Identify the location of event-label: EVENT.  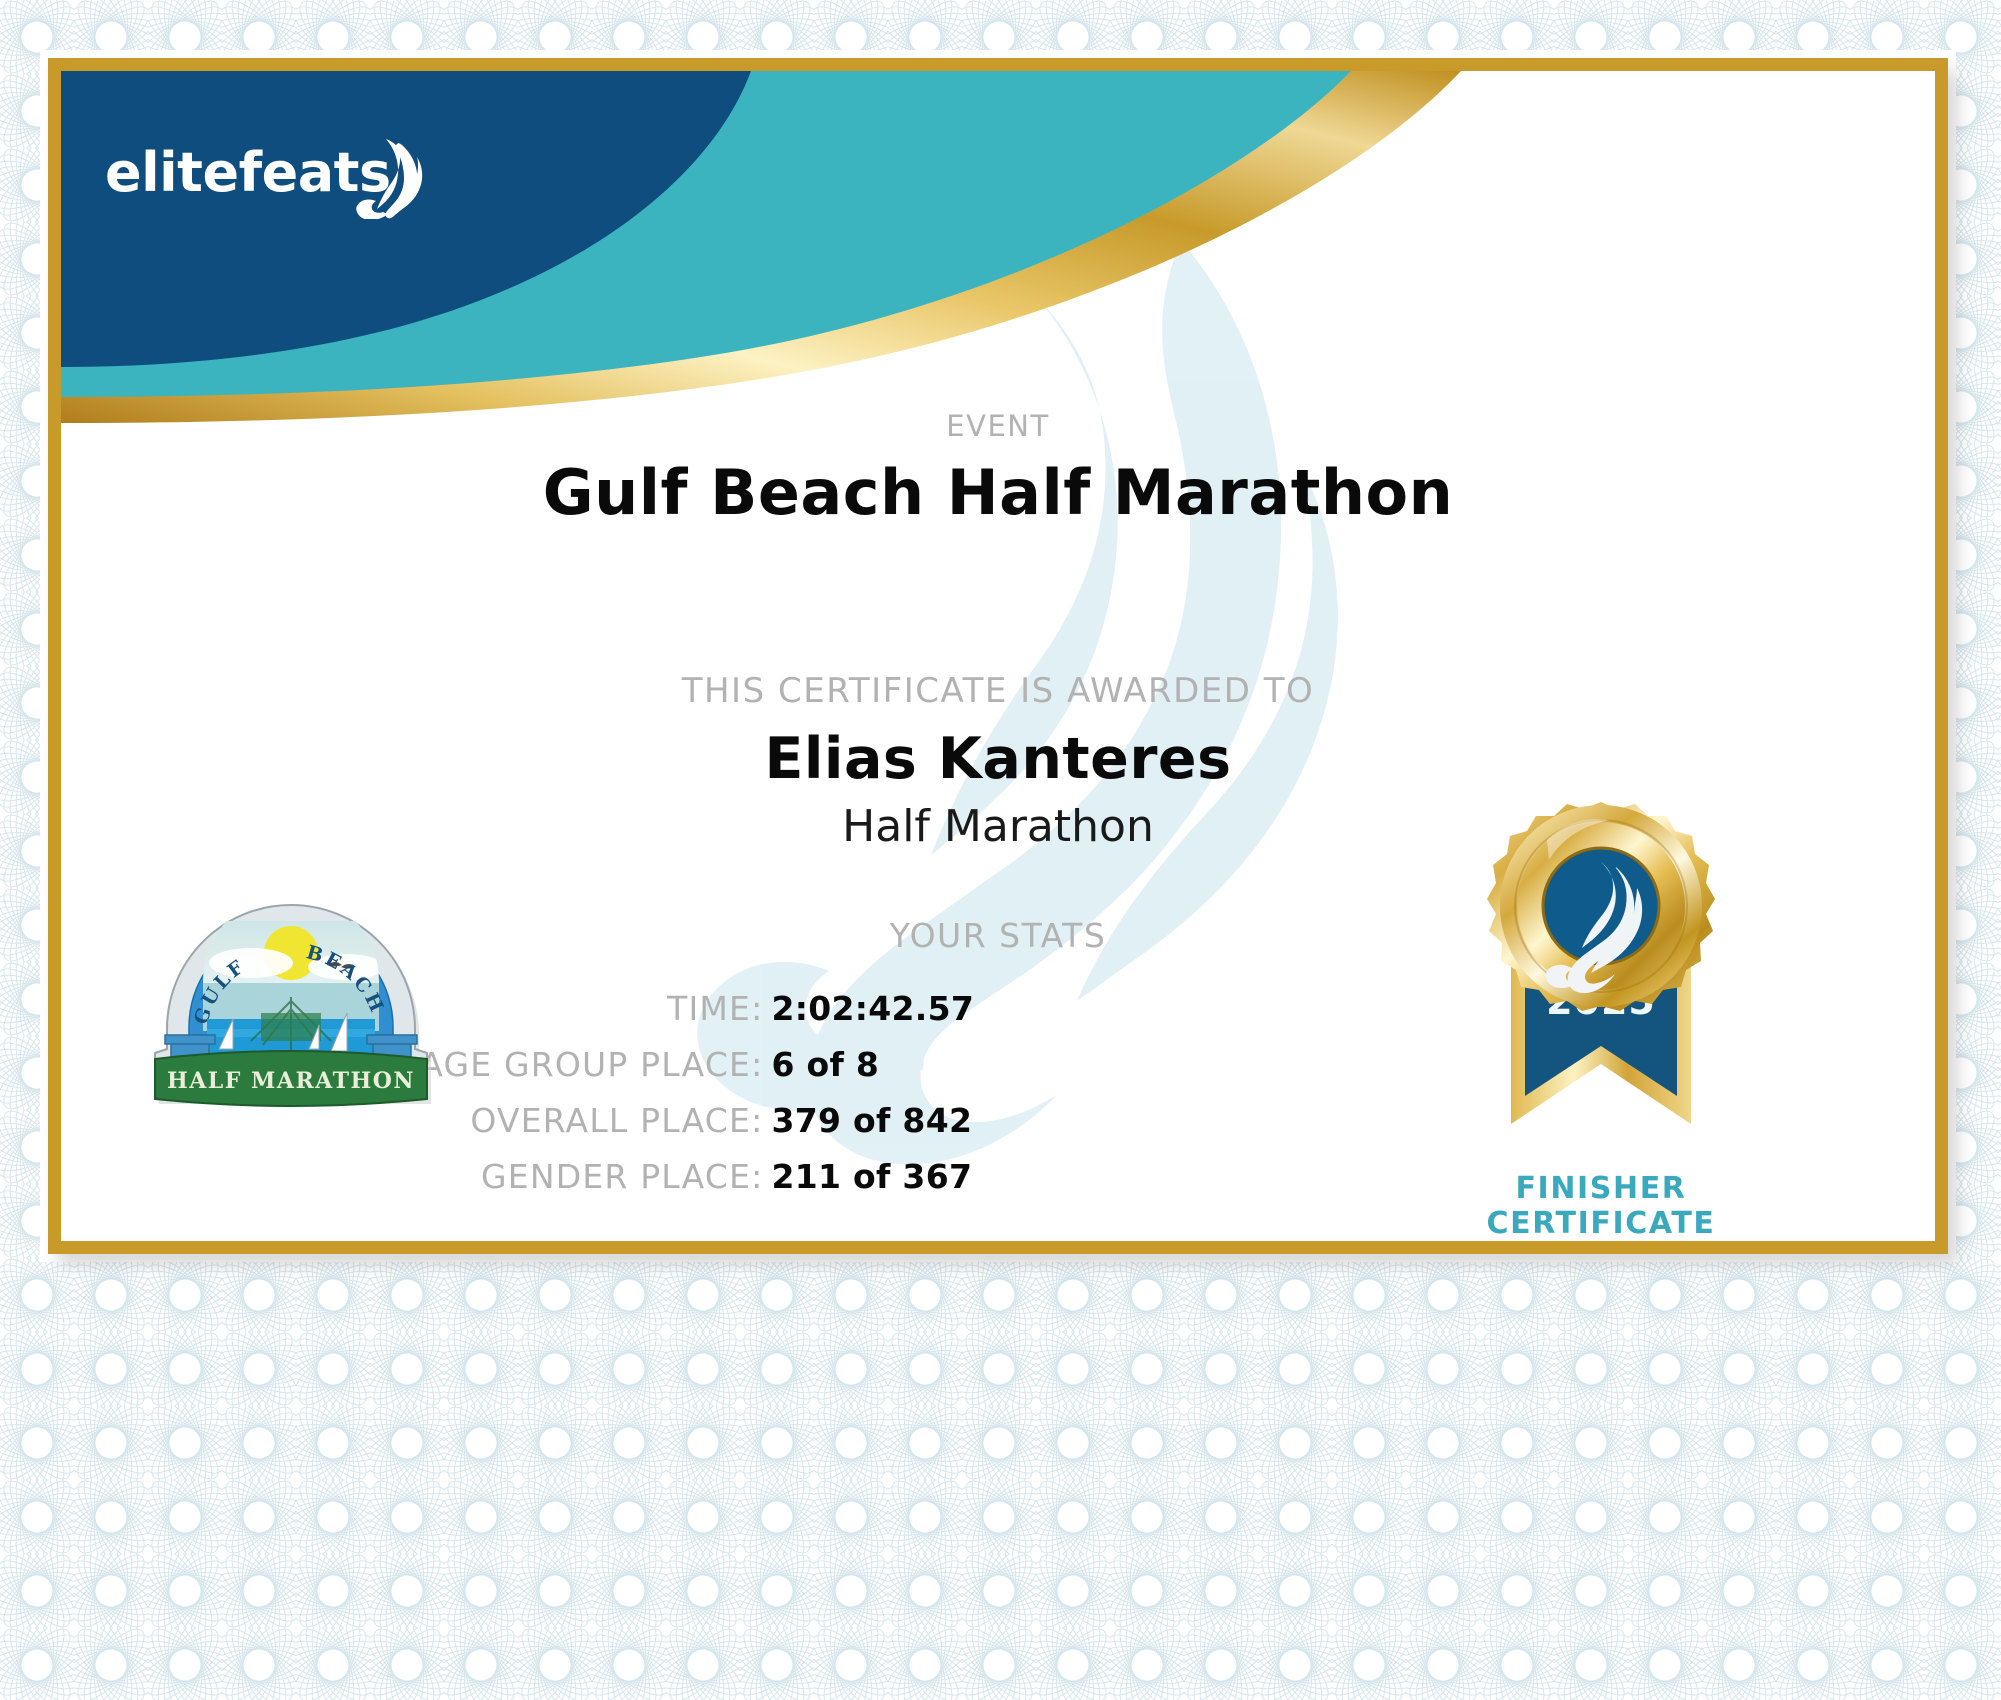
(998, 426).